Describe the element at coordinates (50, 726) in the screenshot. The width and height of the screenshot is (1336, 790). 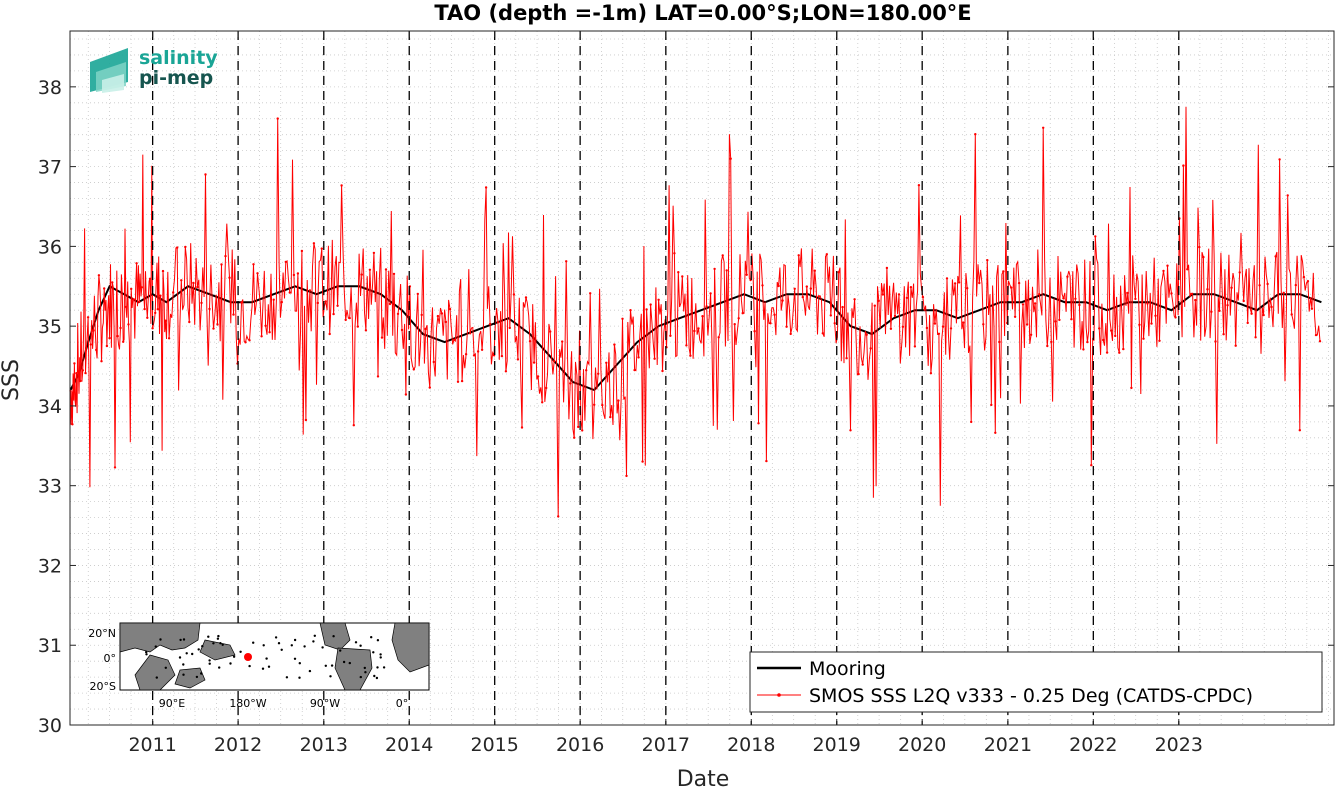
I see `y-tick-label: 30` at that location.